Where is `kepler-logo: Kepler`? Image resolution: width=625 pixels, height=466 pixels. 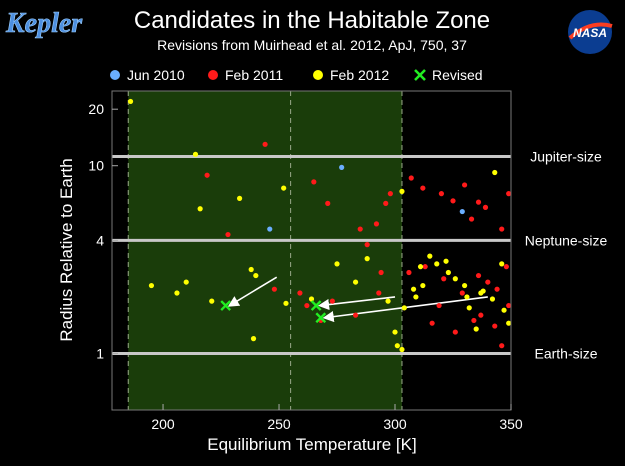
kepler-logo: Kepler is located at coordinates (44, 23).